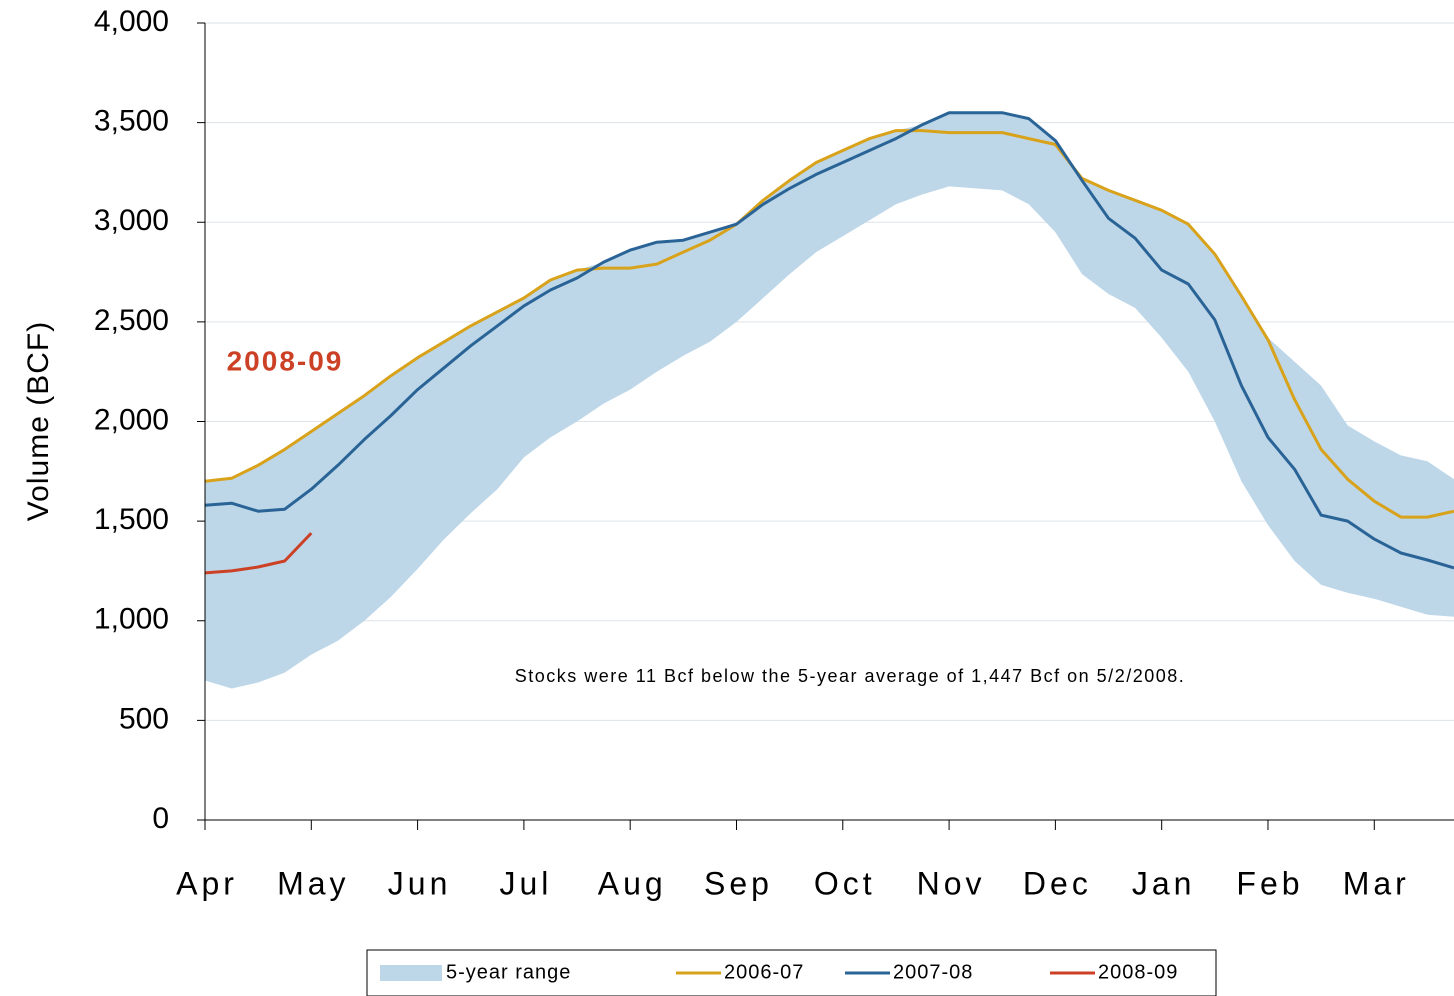 The height and width of the screenshot is (996, 1454). Describe the element at coordinates (1269, 883) in the screenshot. I see `x-tick-label: Feb` at that location.